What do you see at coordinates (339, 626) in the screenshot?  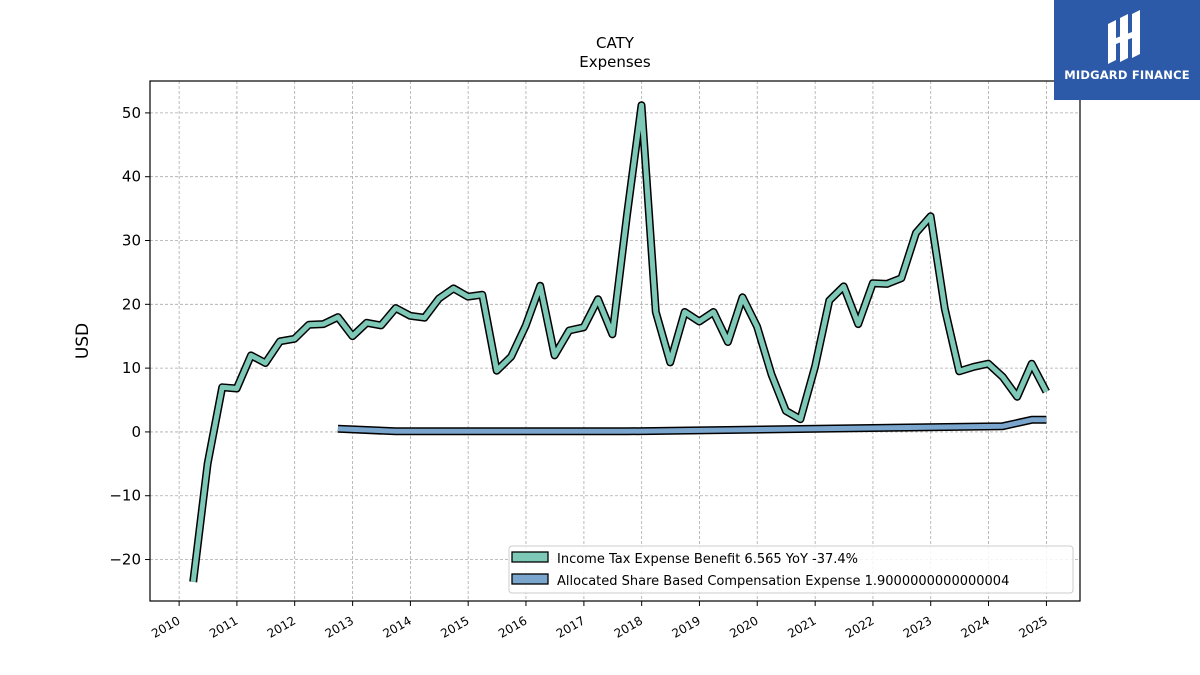 I see `x-tick-label: 2013` at bounding box center [339, 626].